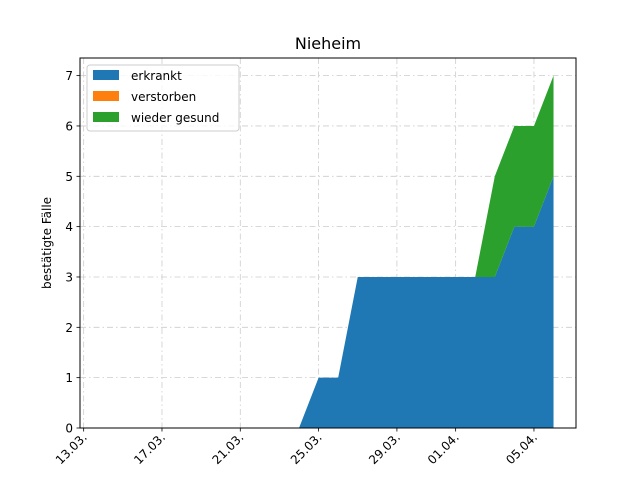  I want to click on y-tick-label: 4, so click(69, 227).